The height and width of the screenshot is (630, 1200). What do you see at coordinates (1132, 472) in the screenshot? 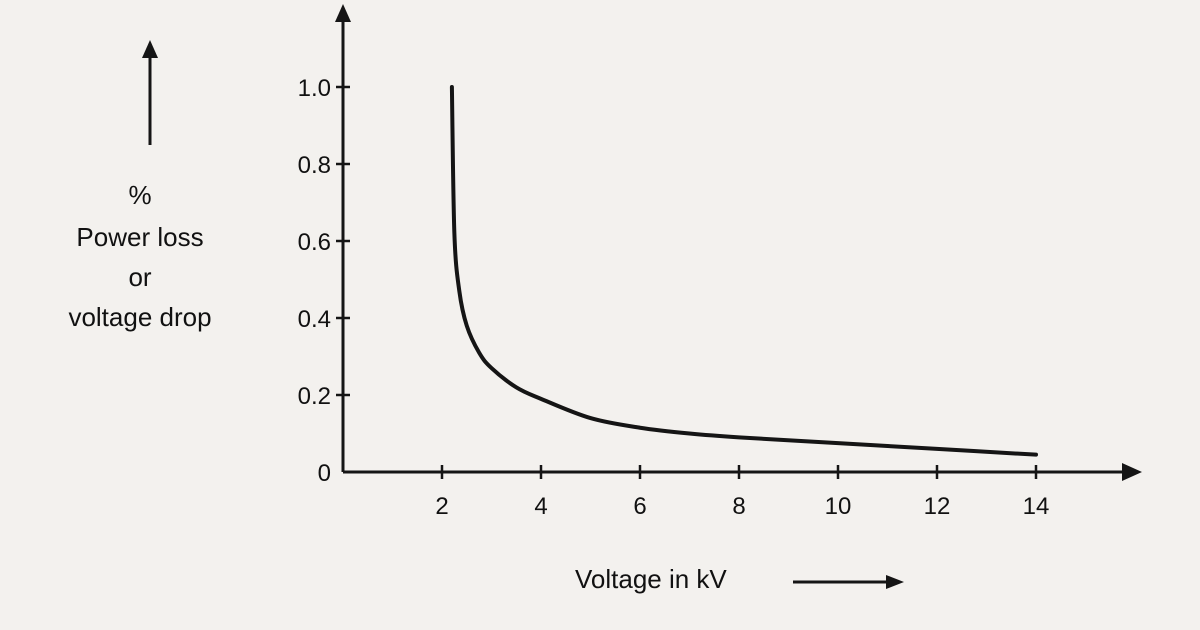
I see `x-axis-arrow-icon` at bounding box center [1132, 472].